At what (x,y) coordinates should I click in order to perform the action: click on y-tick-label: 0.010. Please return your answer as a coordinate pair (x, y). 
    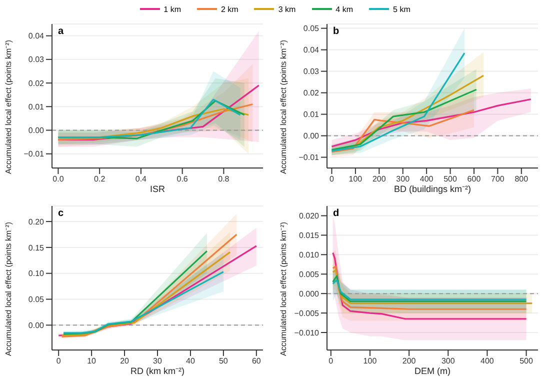
    Looking at the image, I should click on (309, 255).